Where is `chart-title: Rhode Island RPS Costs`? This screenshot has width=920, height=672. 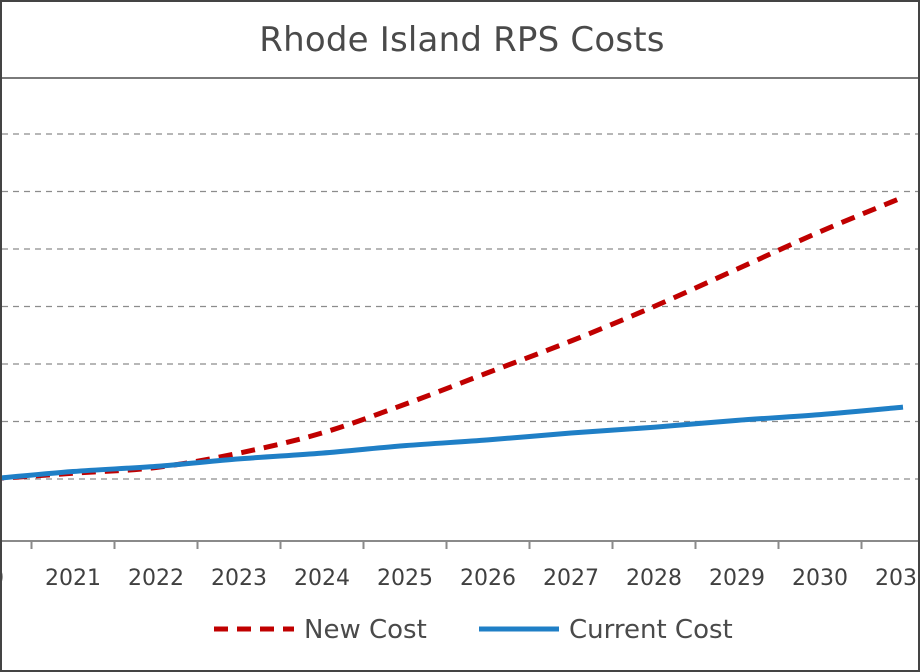 chart-title: Rhode Island RPS Costs is located at coordinates (462, 40).